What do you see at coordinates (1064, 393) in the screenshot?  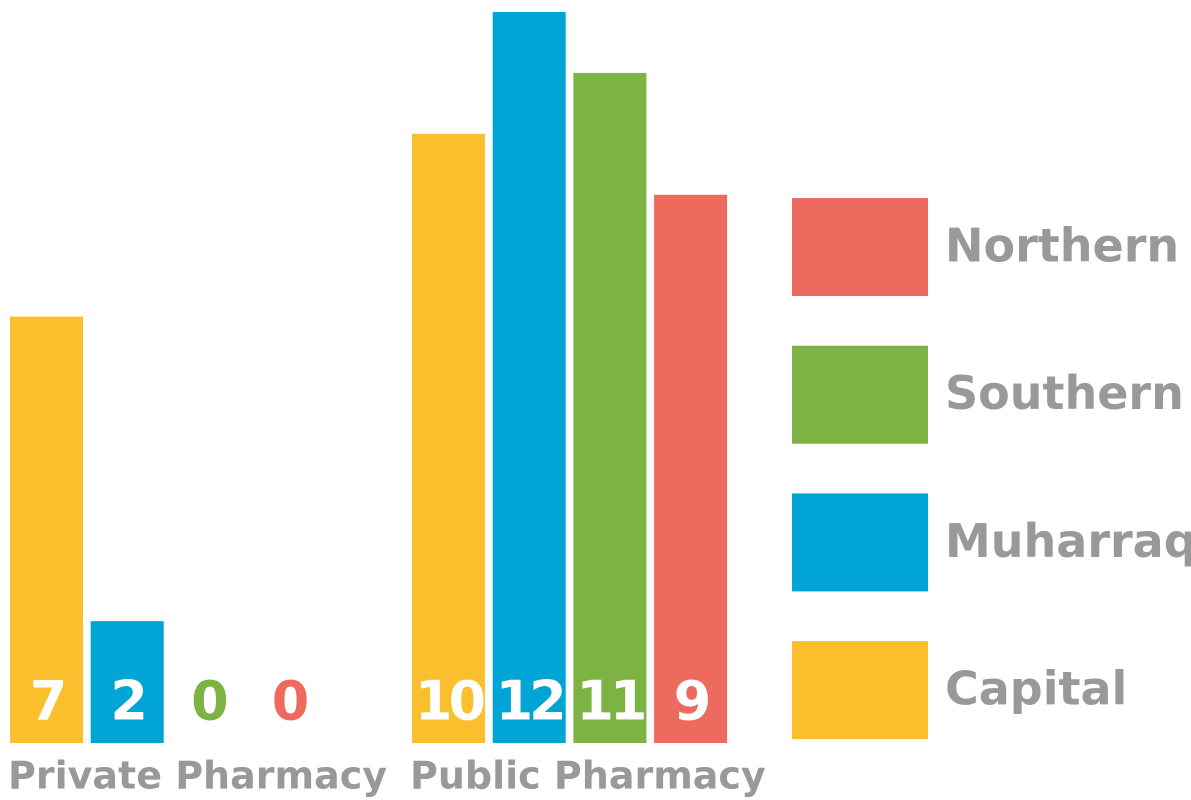 I see `legend-label: Southern` at bounding box center [1064, 393].